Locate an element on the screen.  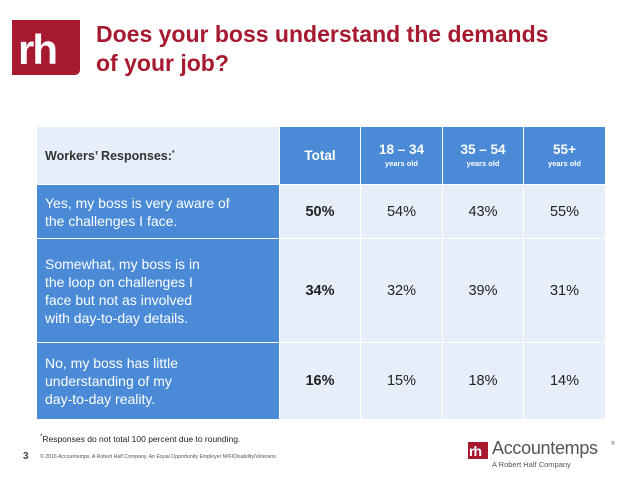
cell-18-34: 15% is located at coordinates (401, 380).